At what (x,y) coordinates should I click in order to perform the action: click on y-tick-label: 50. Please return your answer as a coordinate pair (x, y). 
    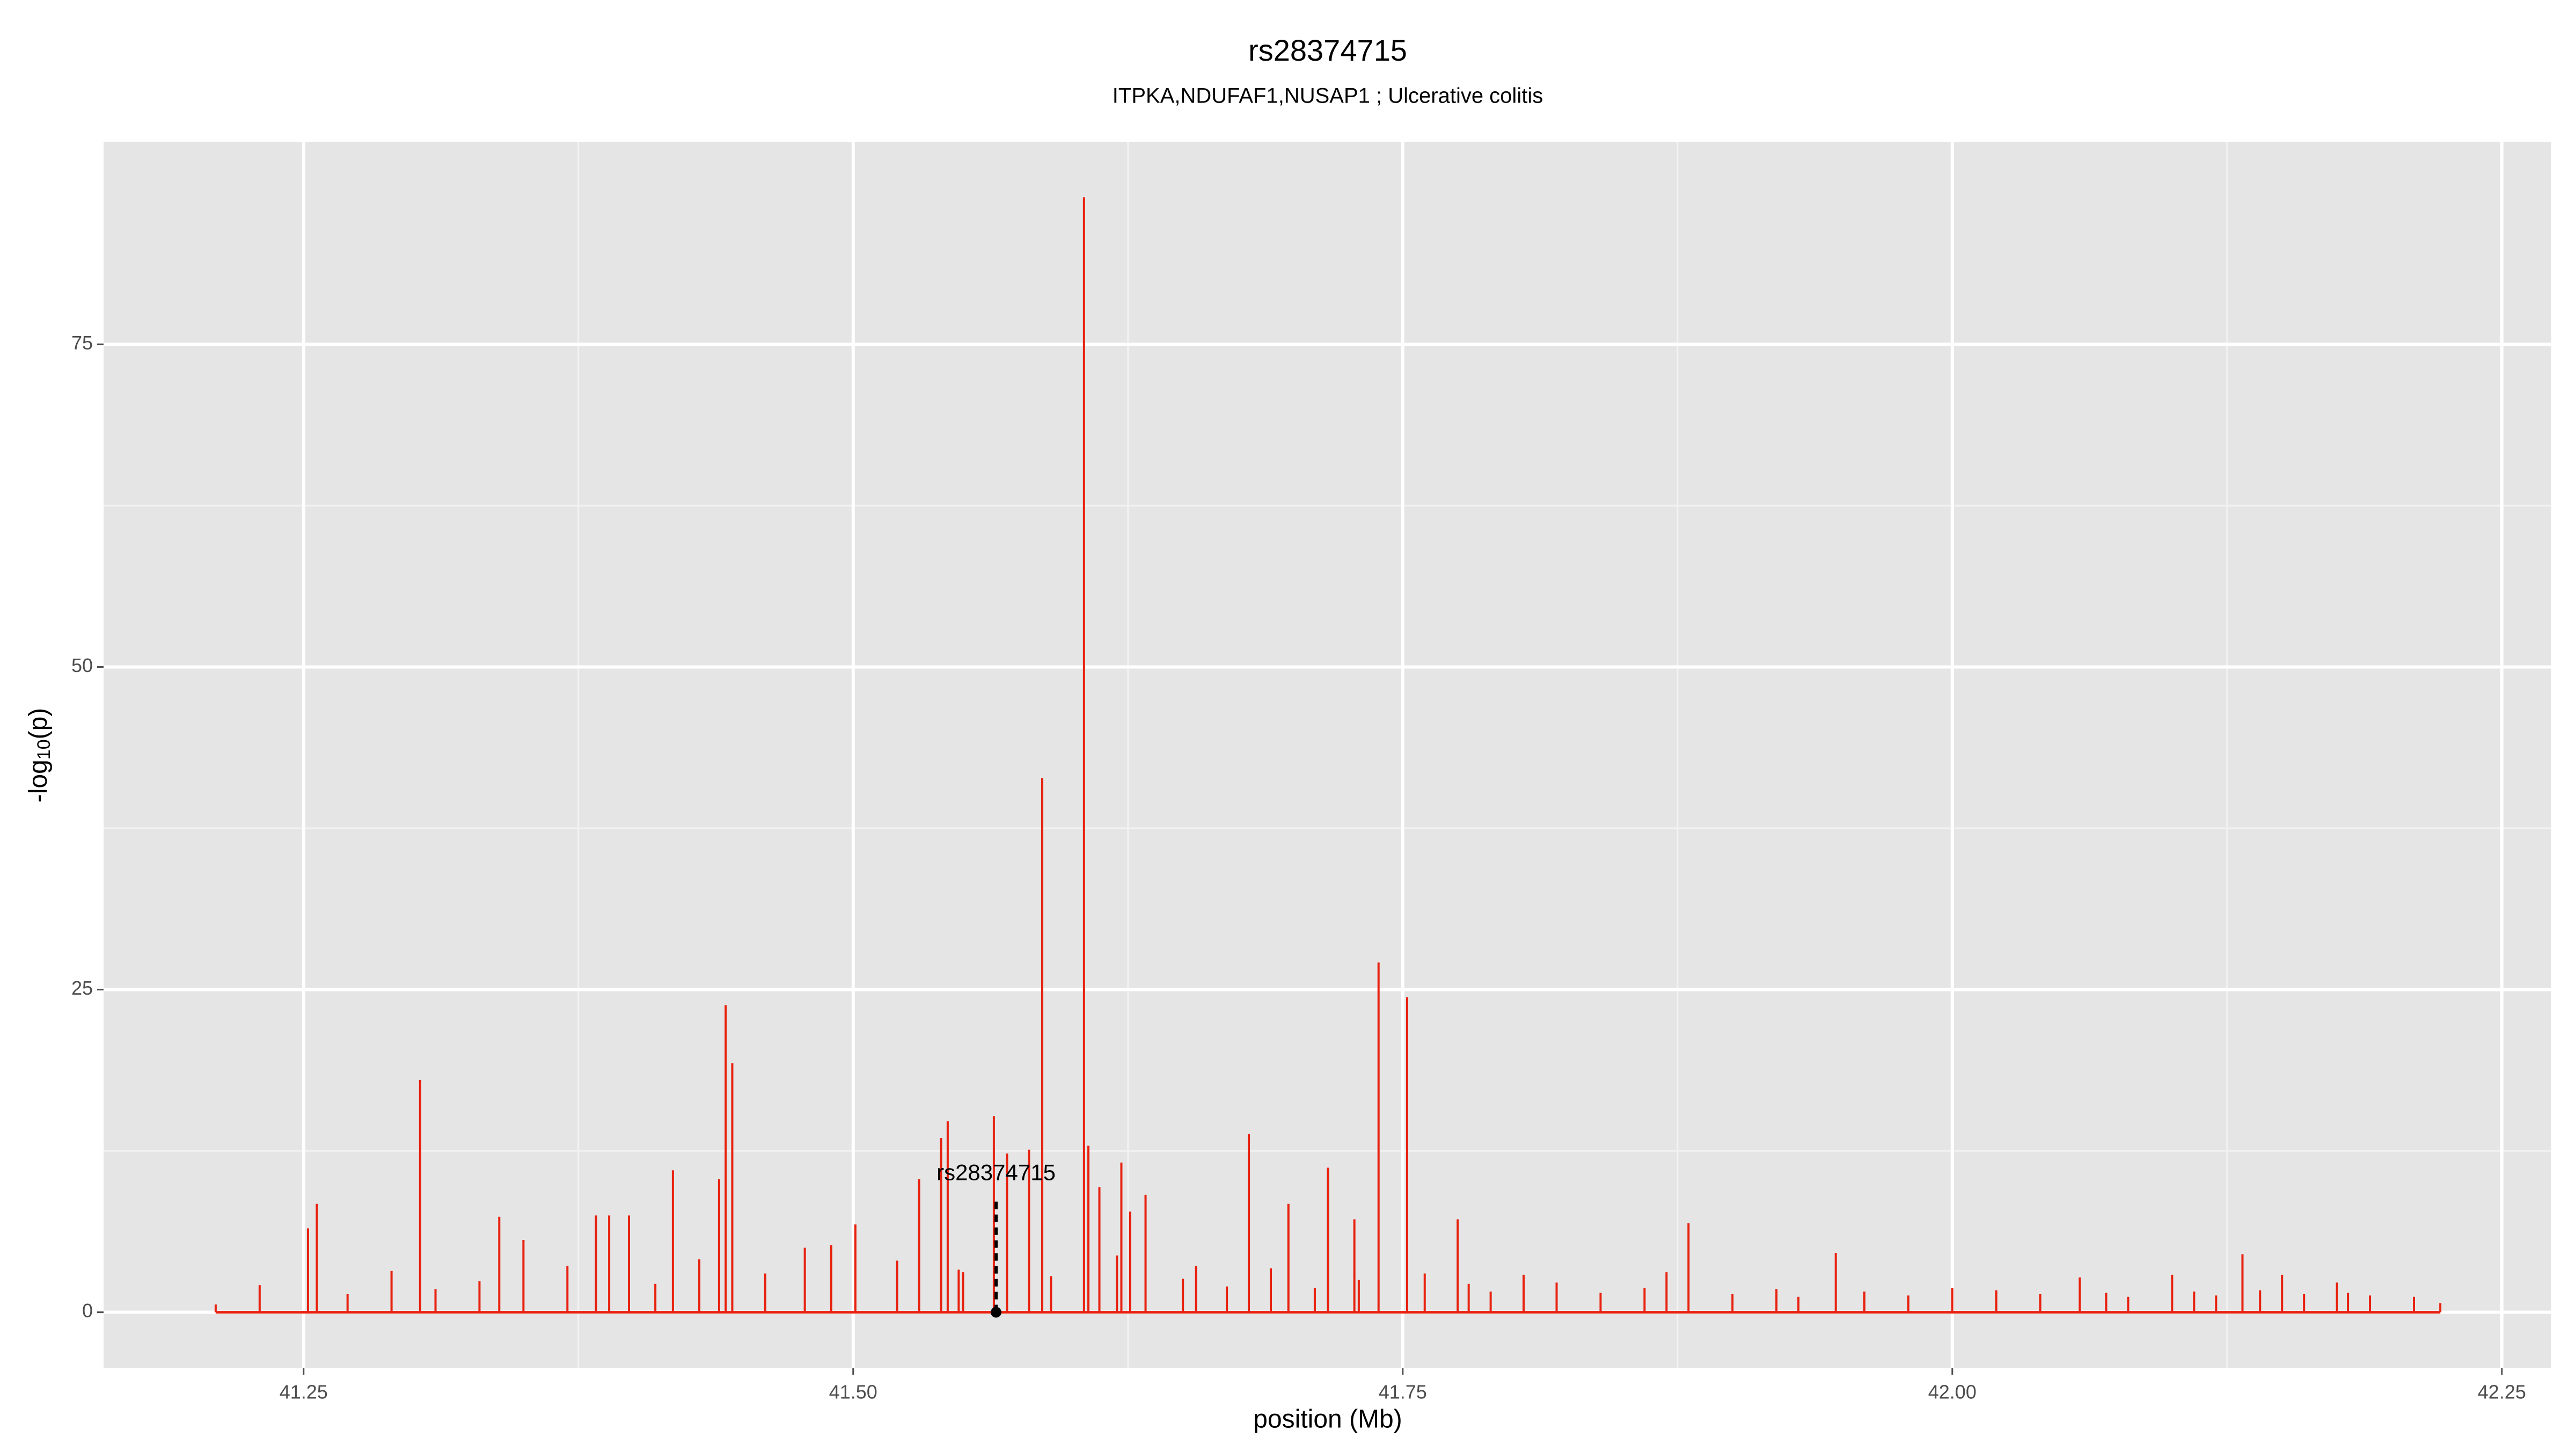
    Looking at the image, I should click on (82, 665).